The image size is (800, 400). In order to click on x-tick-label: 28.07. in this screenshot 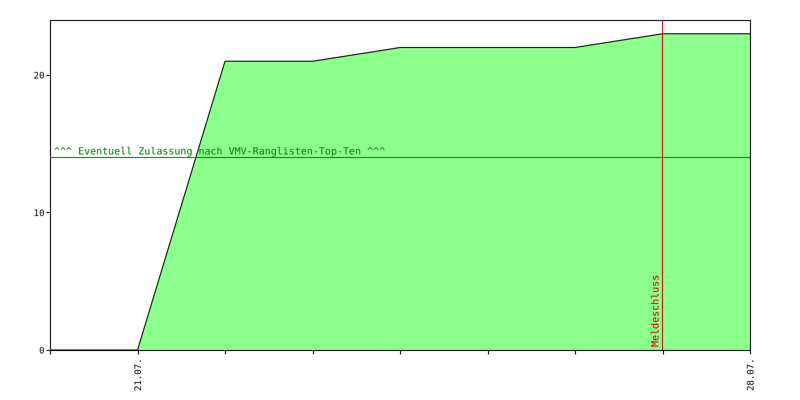, I will do `click(751, 375)`.